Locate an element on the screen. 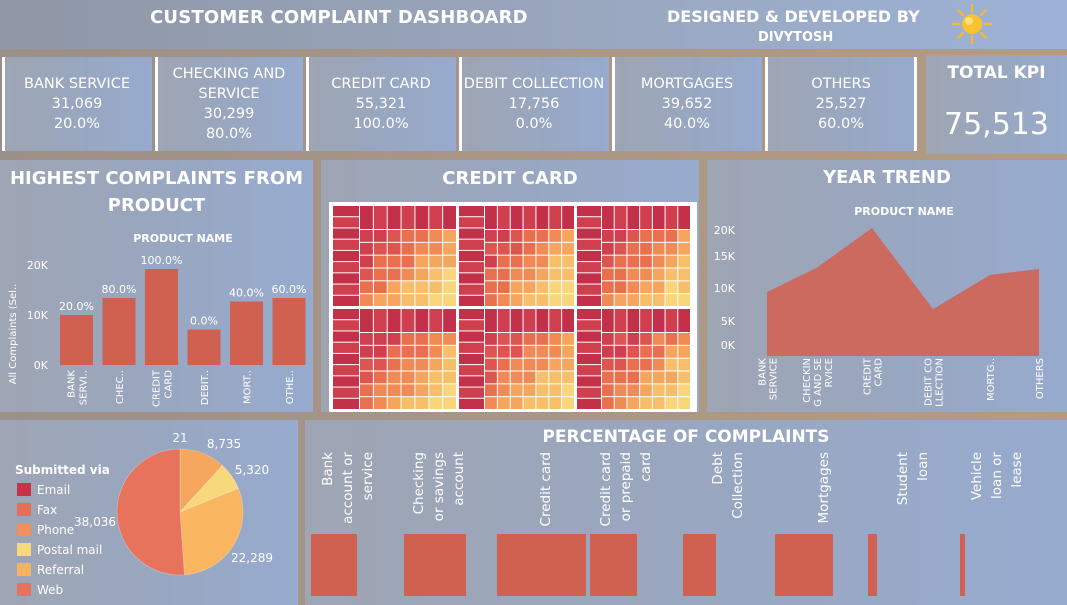  kpi-name: CREDIT CARD is located at coordinates (381, 84).